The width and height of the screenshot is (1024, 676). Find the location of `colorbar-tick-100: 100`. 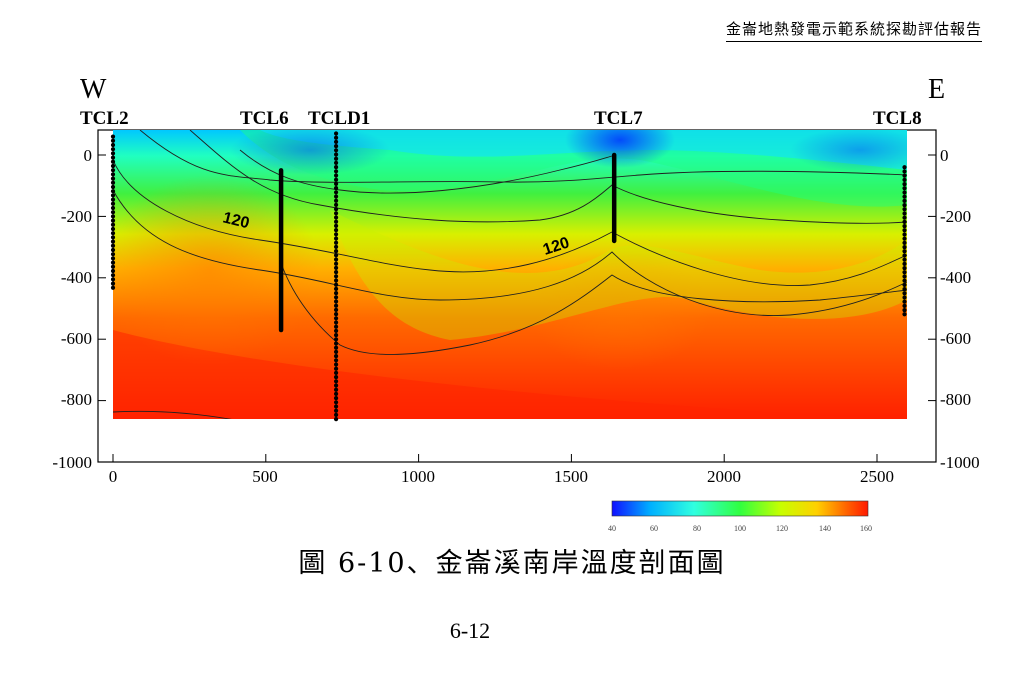

colorbar-tick-100: 100 is located at coordinates (740, 528).